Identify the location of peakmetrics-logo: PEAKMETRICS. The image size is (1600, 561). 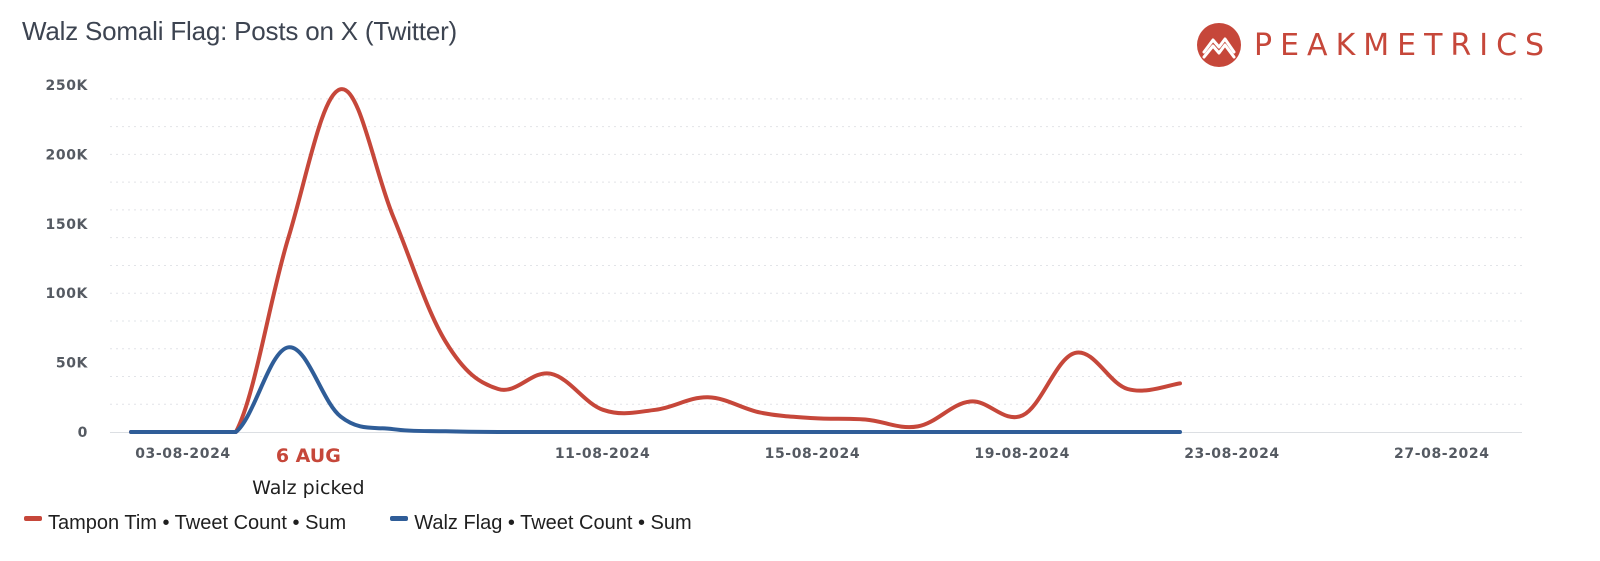
(1374, 45).